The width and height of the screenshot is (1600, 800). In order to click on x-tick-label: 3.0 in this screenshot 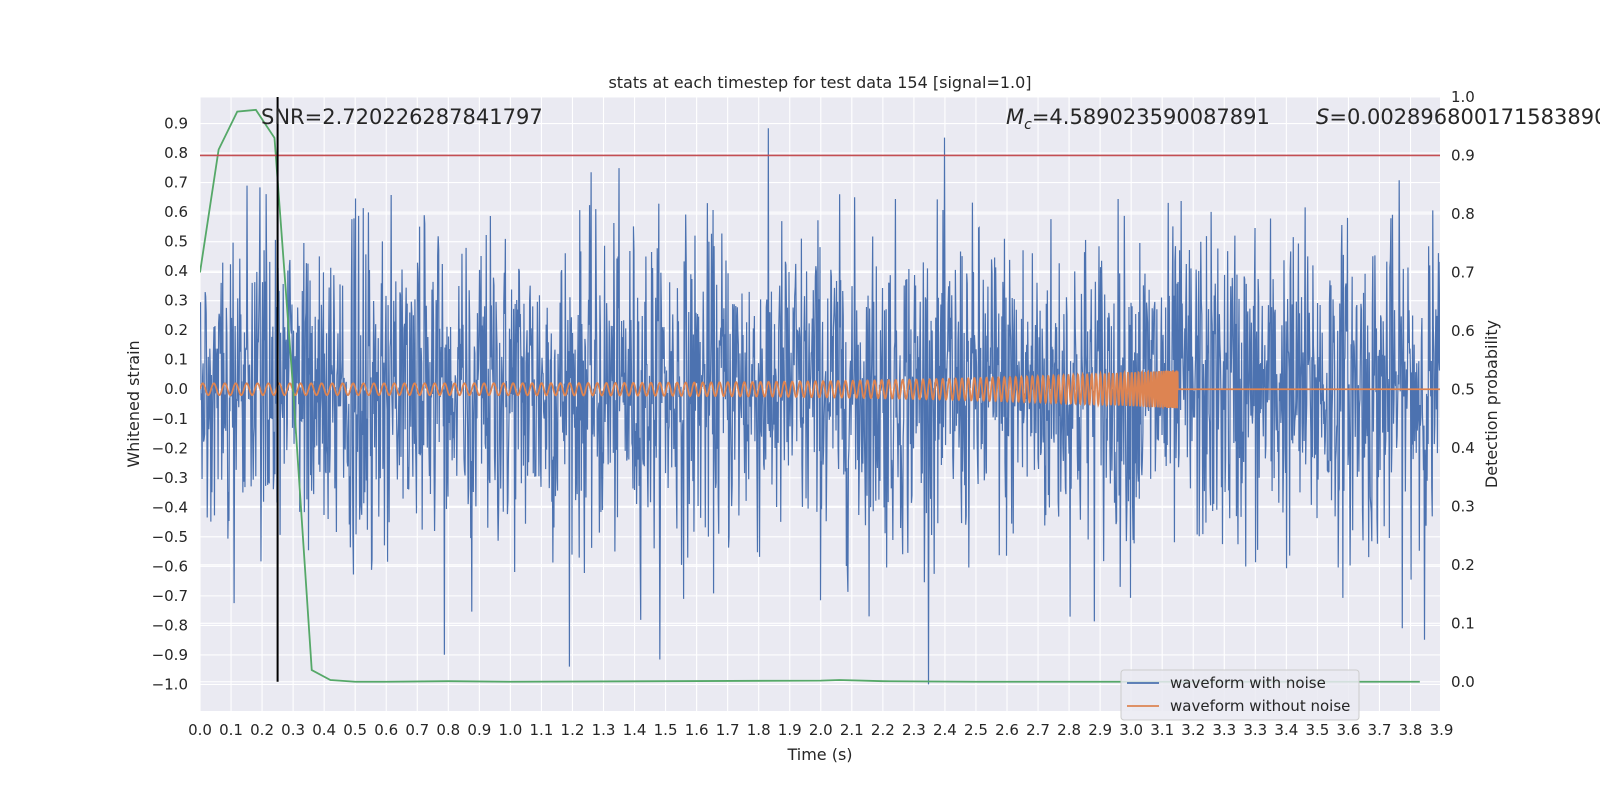, I will do `click(1131, 730)`.